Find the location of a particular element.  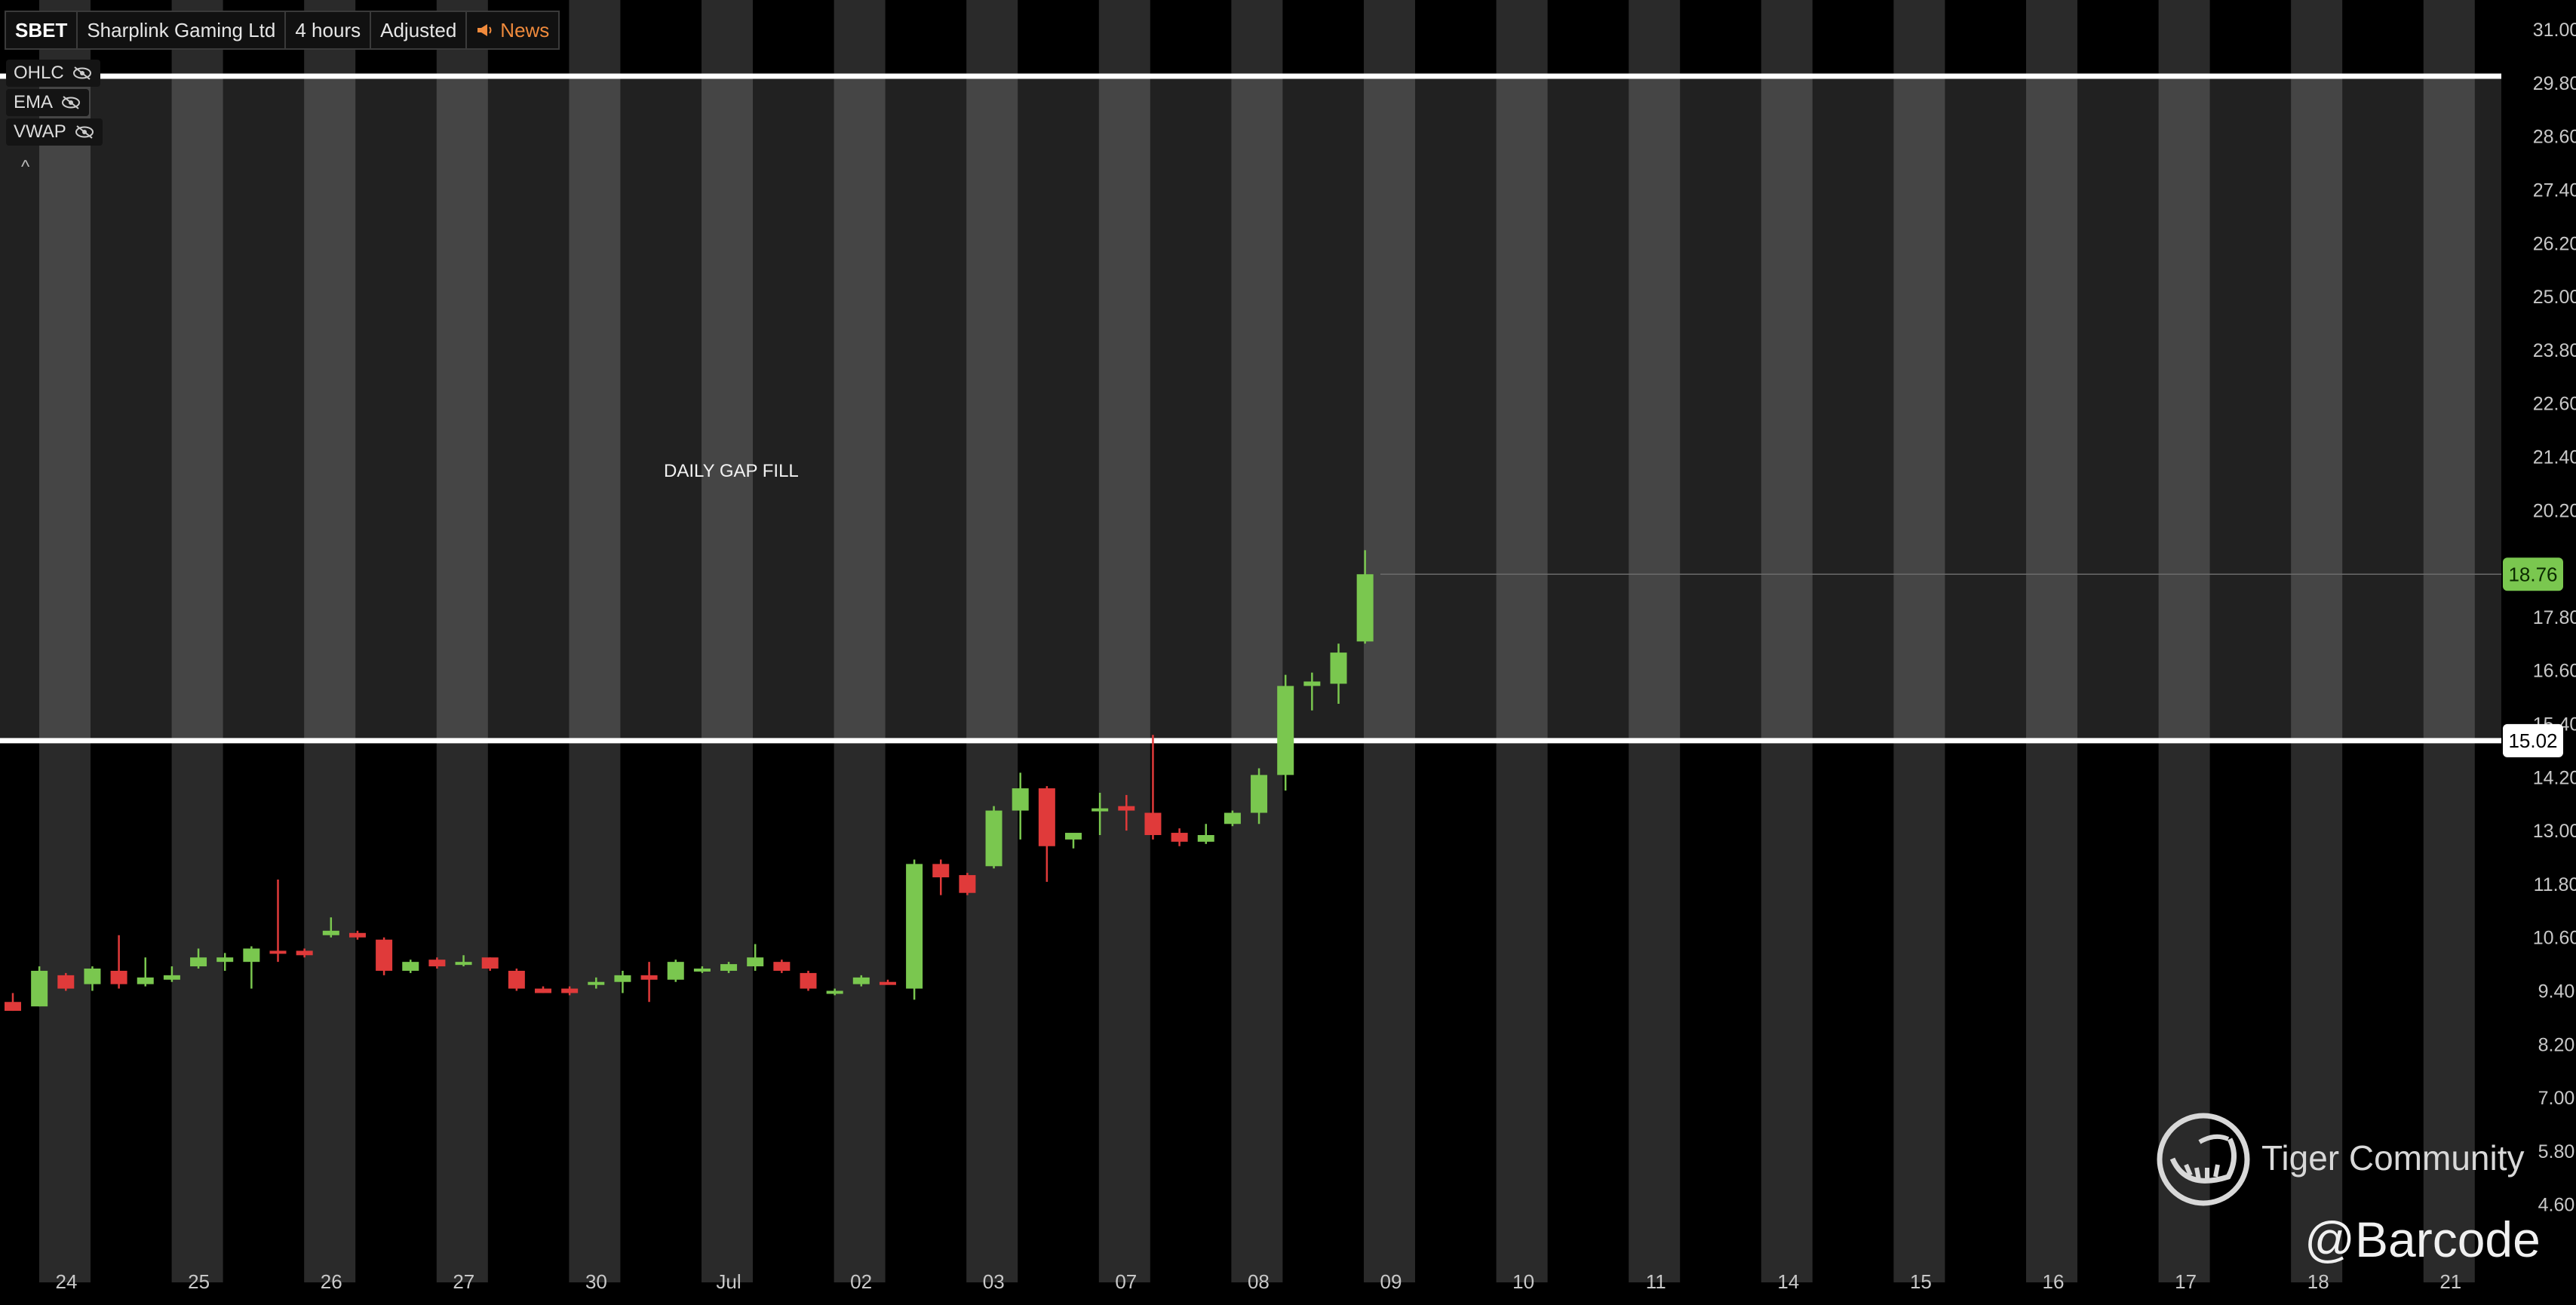

y-tick-label: 10.60 is located at coordinates (2554, 938).